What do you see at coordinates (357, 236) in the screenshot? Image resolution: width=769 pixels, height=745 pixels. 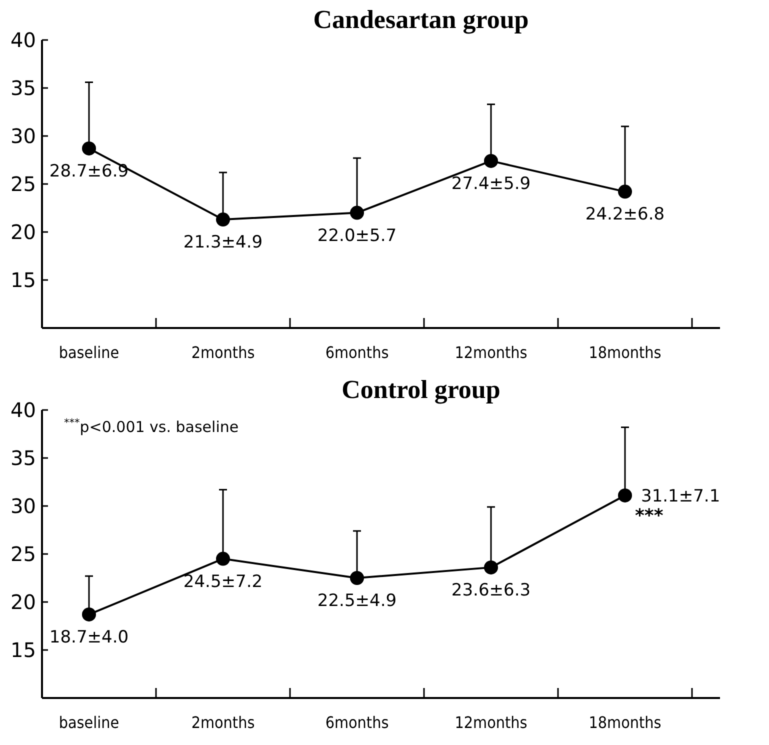 I see `data-label: 22.0±5.7` at bounding box center [357, 236].